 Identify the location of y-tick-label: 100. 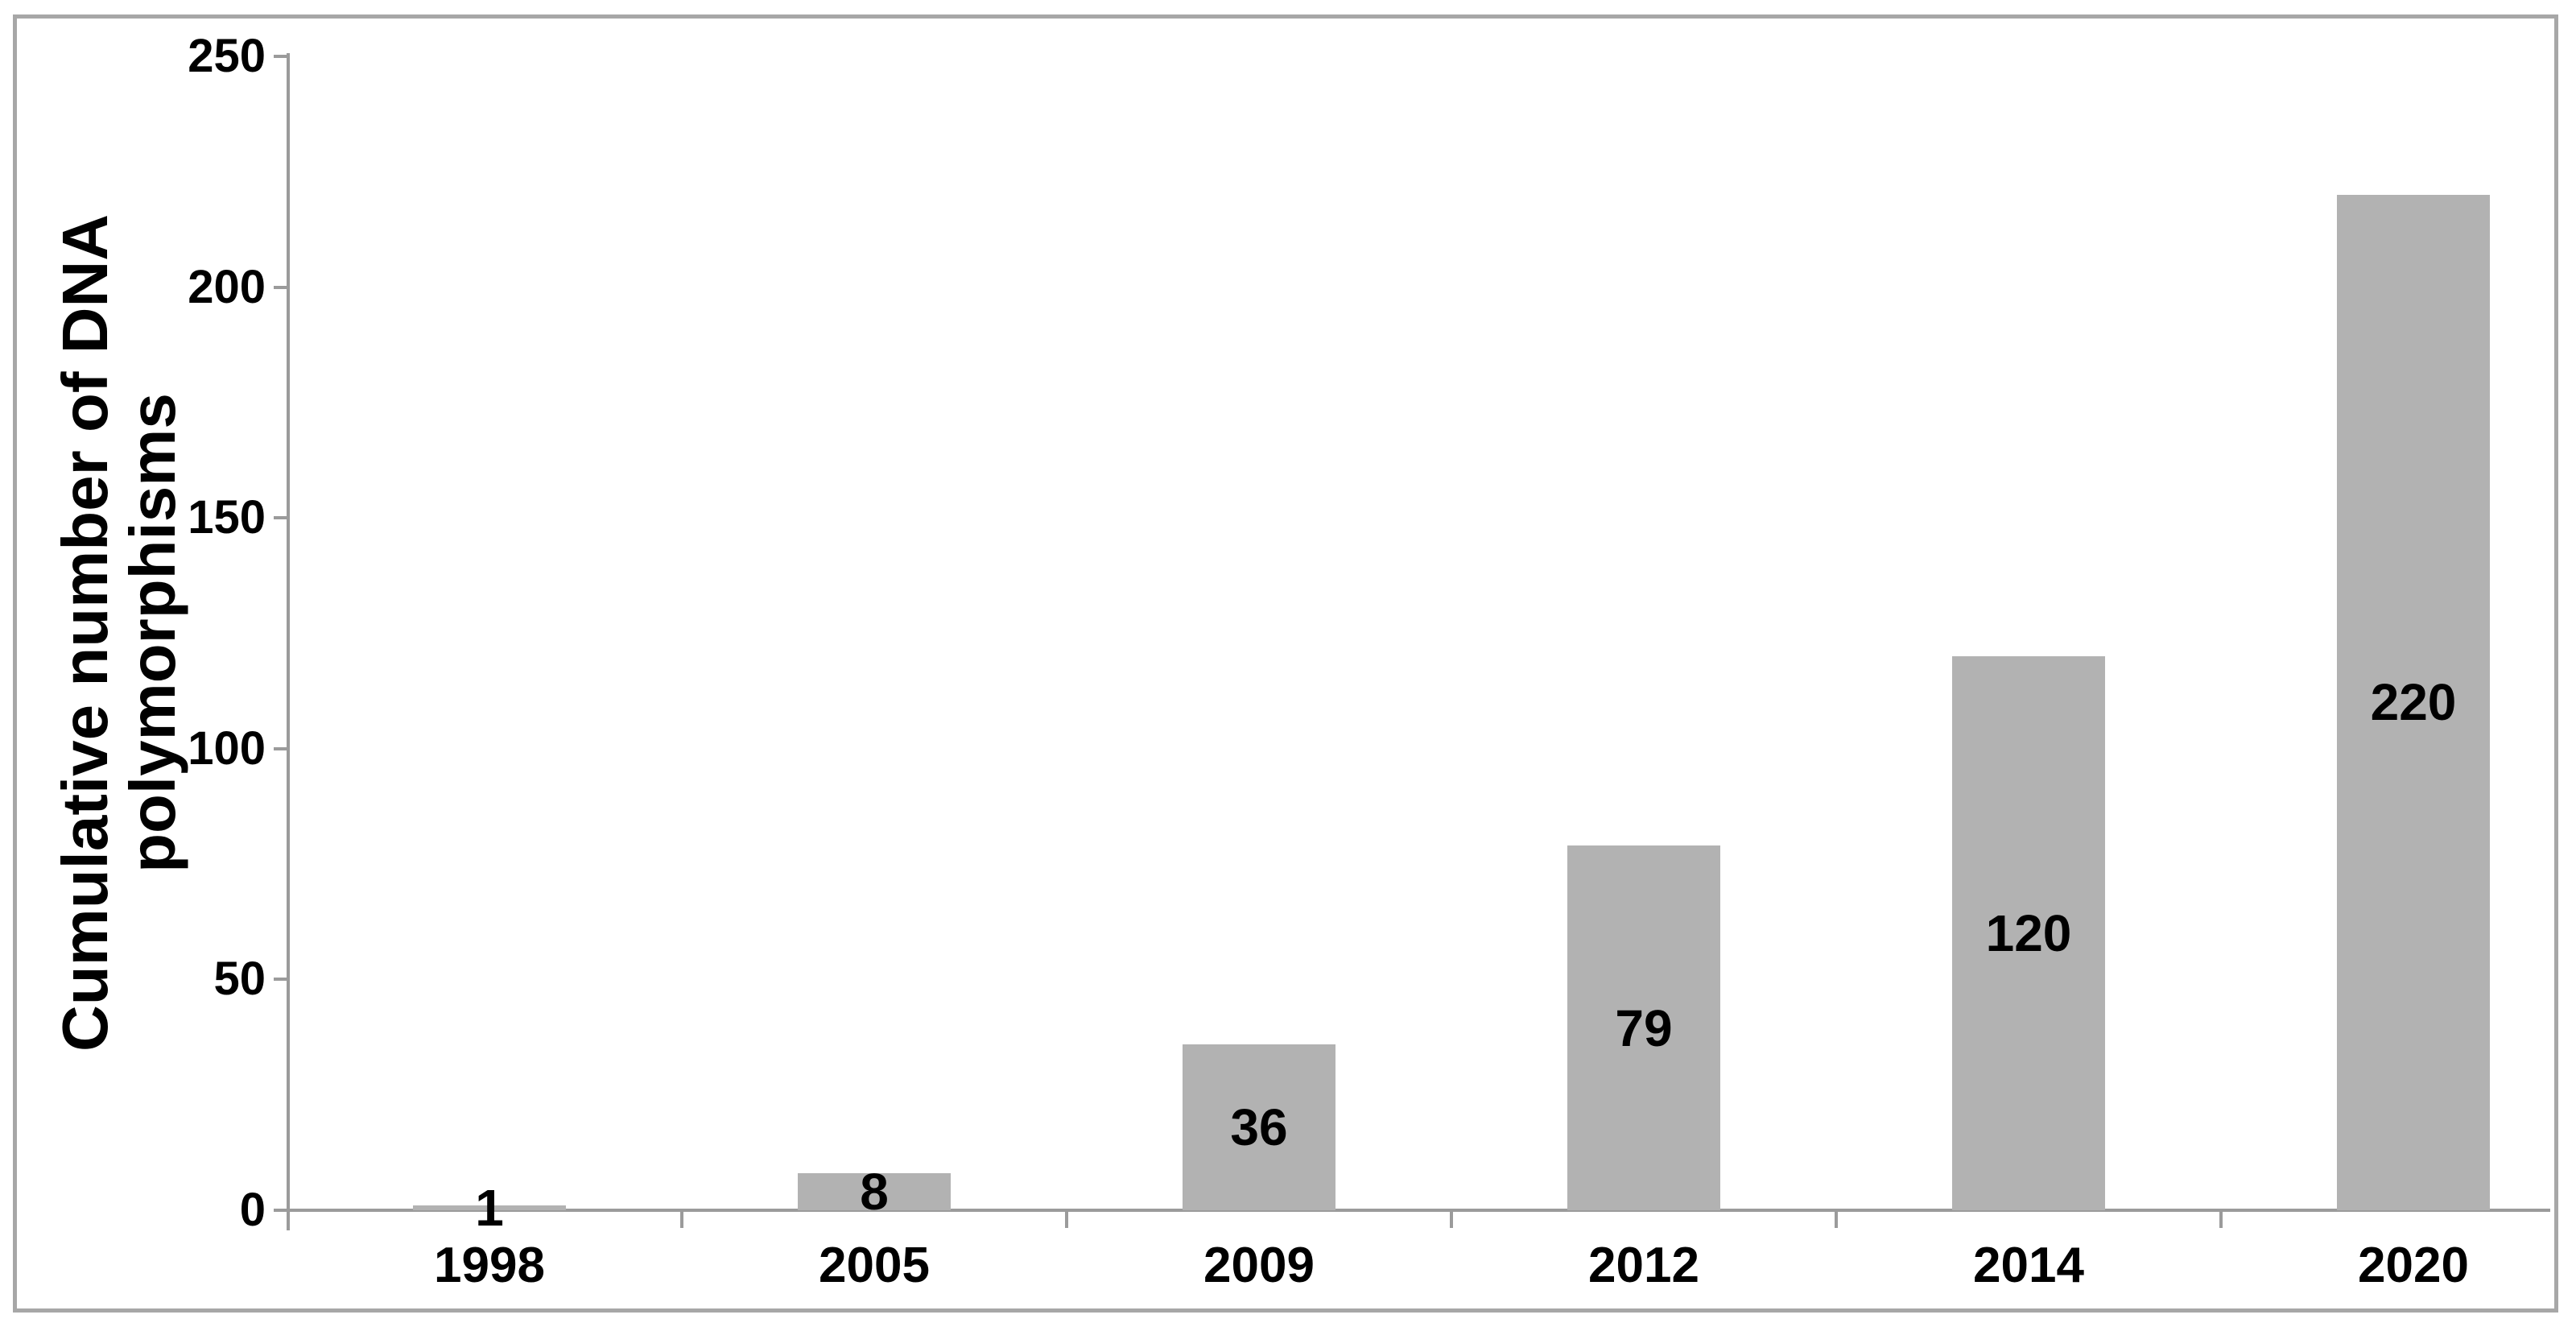
(227, 748).